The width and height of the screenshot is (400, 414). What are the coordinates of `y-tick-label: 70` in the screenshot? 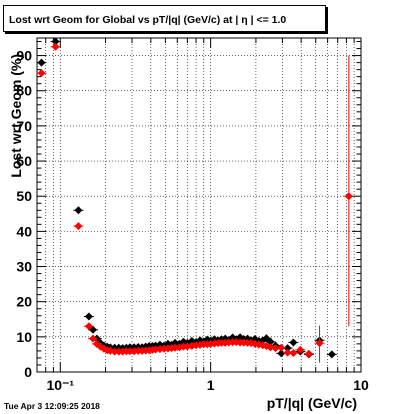 It's located at (24, 126).